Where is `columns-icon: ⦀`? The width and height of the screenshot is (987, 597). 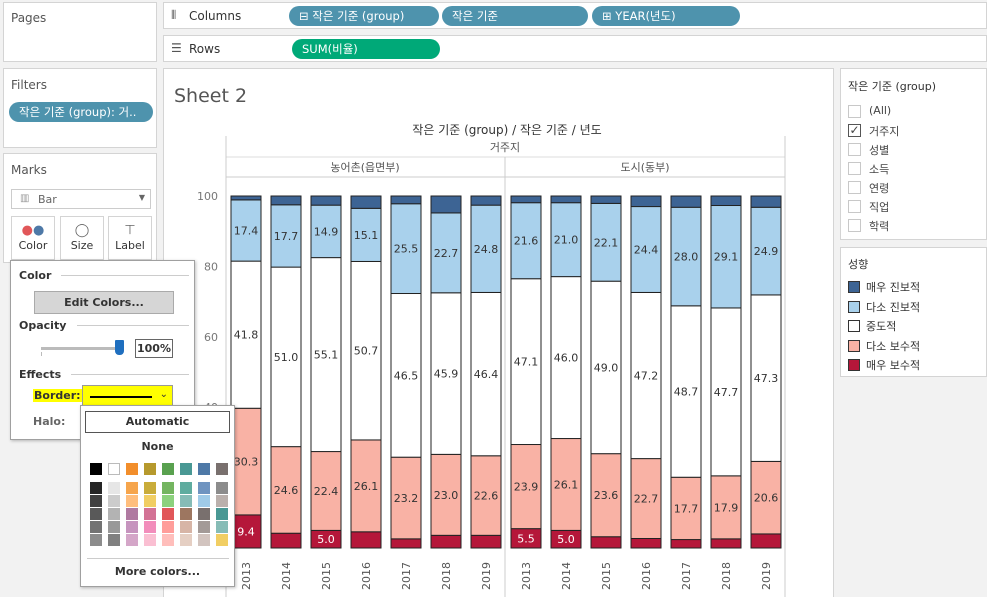 columns-icon: ⦀ is located at coordinates (174, 15).